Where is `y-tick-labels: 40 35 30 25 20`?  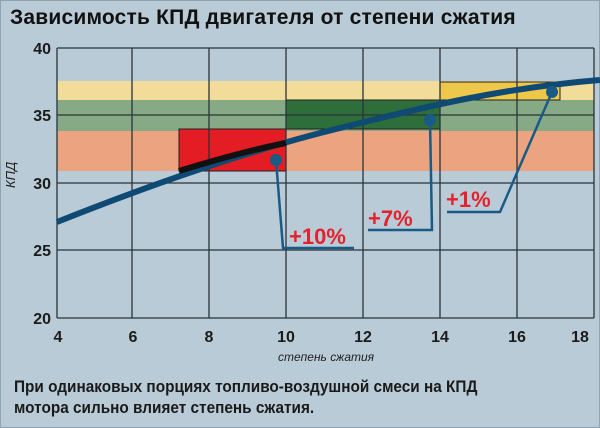 y-tick-labels: 40 35 30 25 20 is located at coordinates (42, 184).